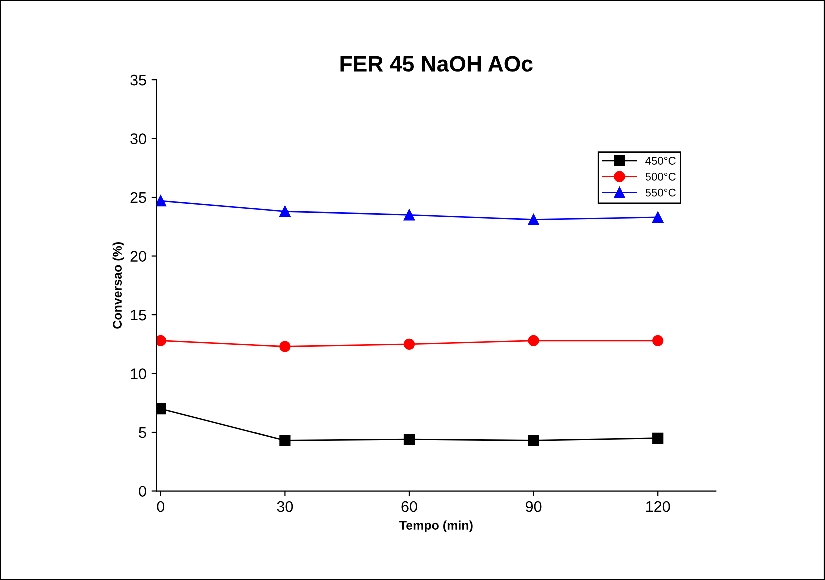 This screenshot has width=825, height=580. I want to click on legend-label: 550°C, so click(661, 192).